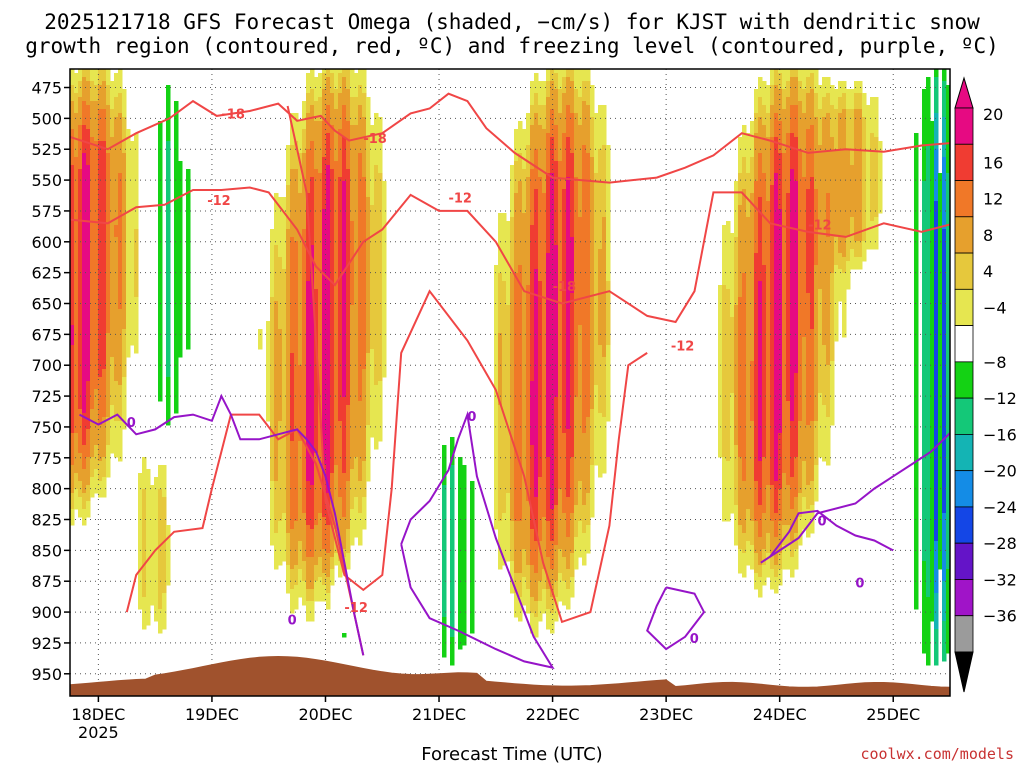 The width and height of the screenshot is (1024, 768). What do you see at coordinates (964, 672) in the screenshot?
I see `colorbar-min-arrow` at bounding box center [964, 672].